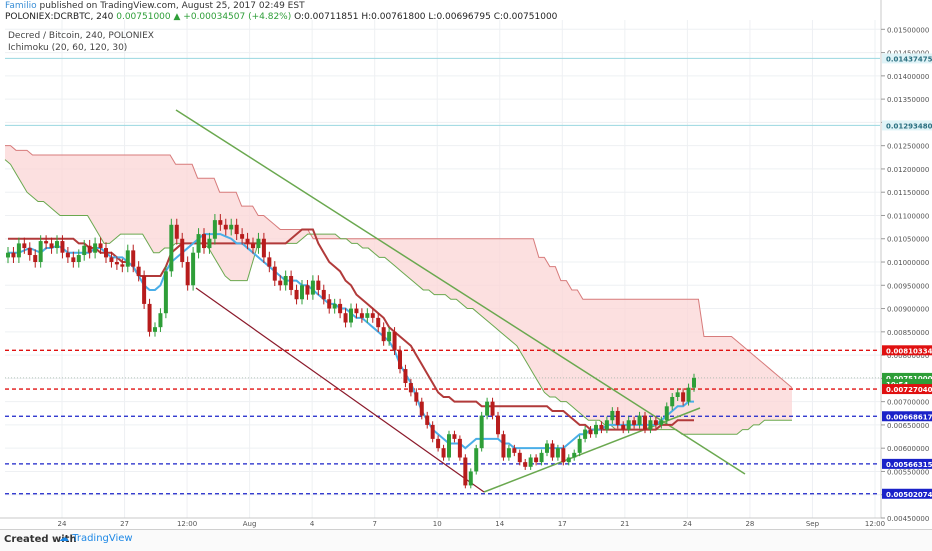  Describe the element at coordinates (21, 6) in the screenshot. I see `author-name: Familio` at that location.